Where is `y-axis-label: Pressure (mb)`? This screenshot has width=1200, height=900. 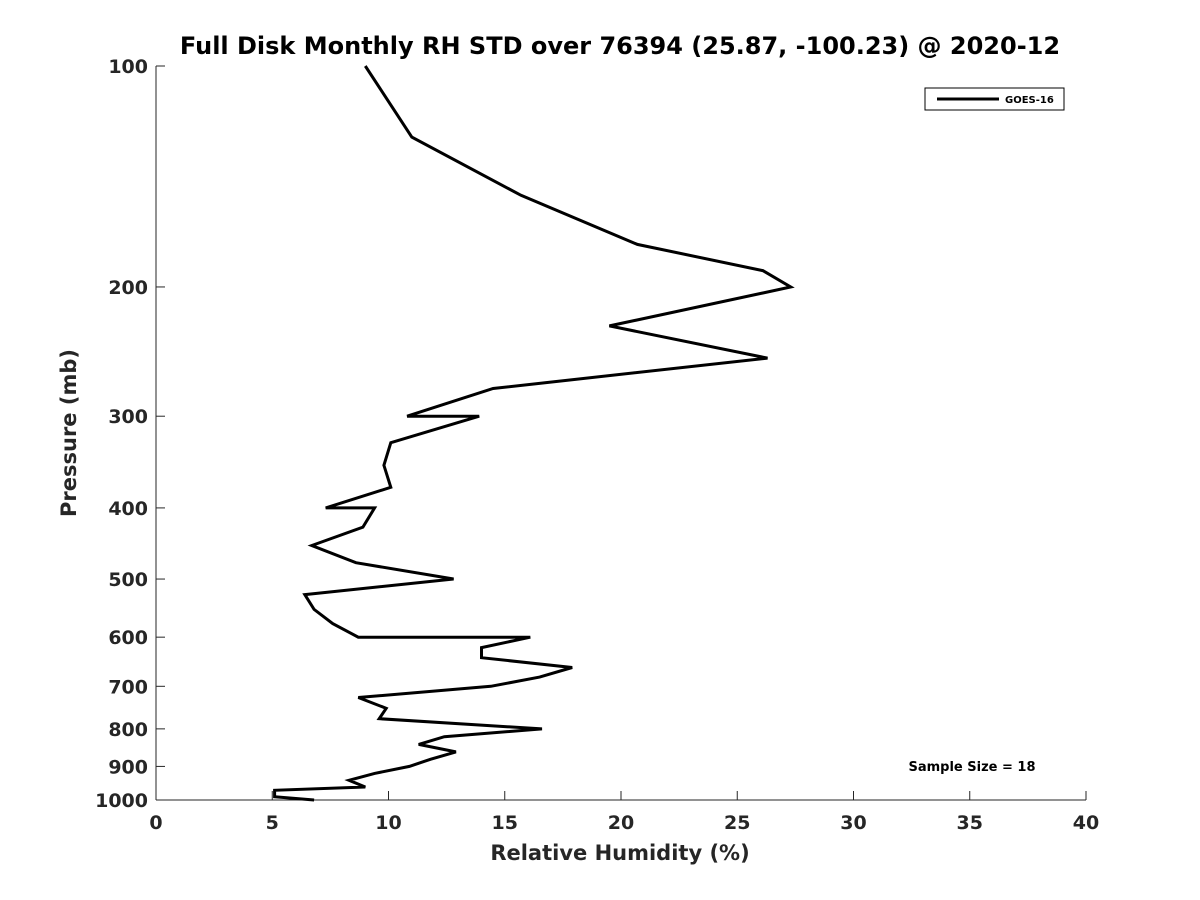 y-axis-label: Pressure (mb) is located at coordinates (69, 433).